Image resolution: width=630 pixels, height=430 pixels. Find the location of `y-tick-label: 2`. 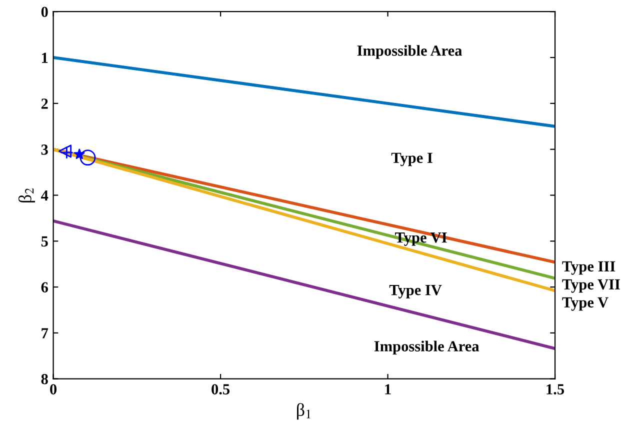

y-tick-label: 2 is located at coordinates (44, 103).